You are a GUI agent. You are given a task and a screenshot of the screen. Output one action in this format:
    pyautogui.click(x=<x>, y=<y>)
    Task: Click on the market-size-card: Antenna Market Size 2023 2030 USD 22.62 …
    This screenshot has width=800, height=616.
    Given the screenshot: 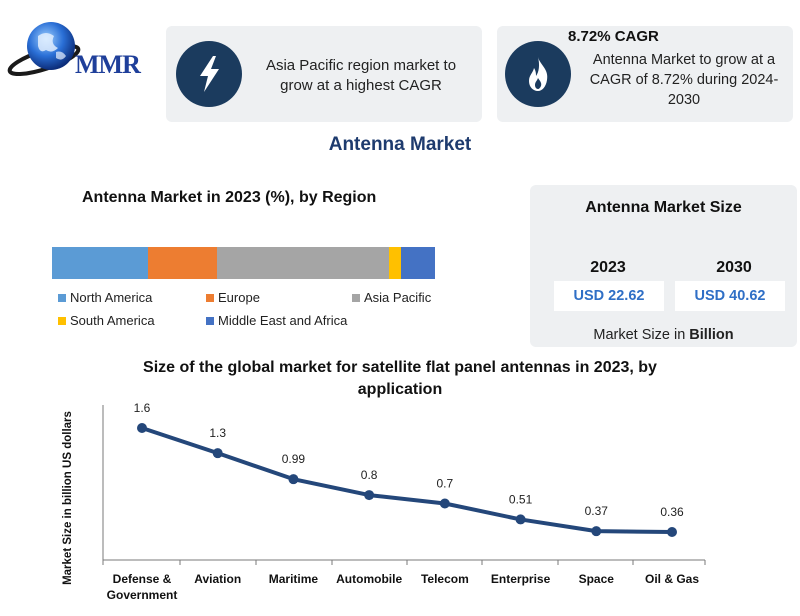 What is the action you would take?
    pyautogui.click(x=663, y=266)
    